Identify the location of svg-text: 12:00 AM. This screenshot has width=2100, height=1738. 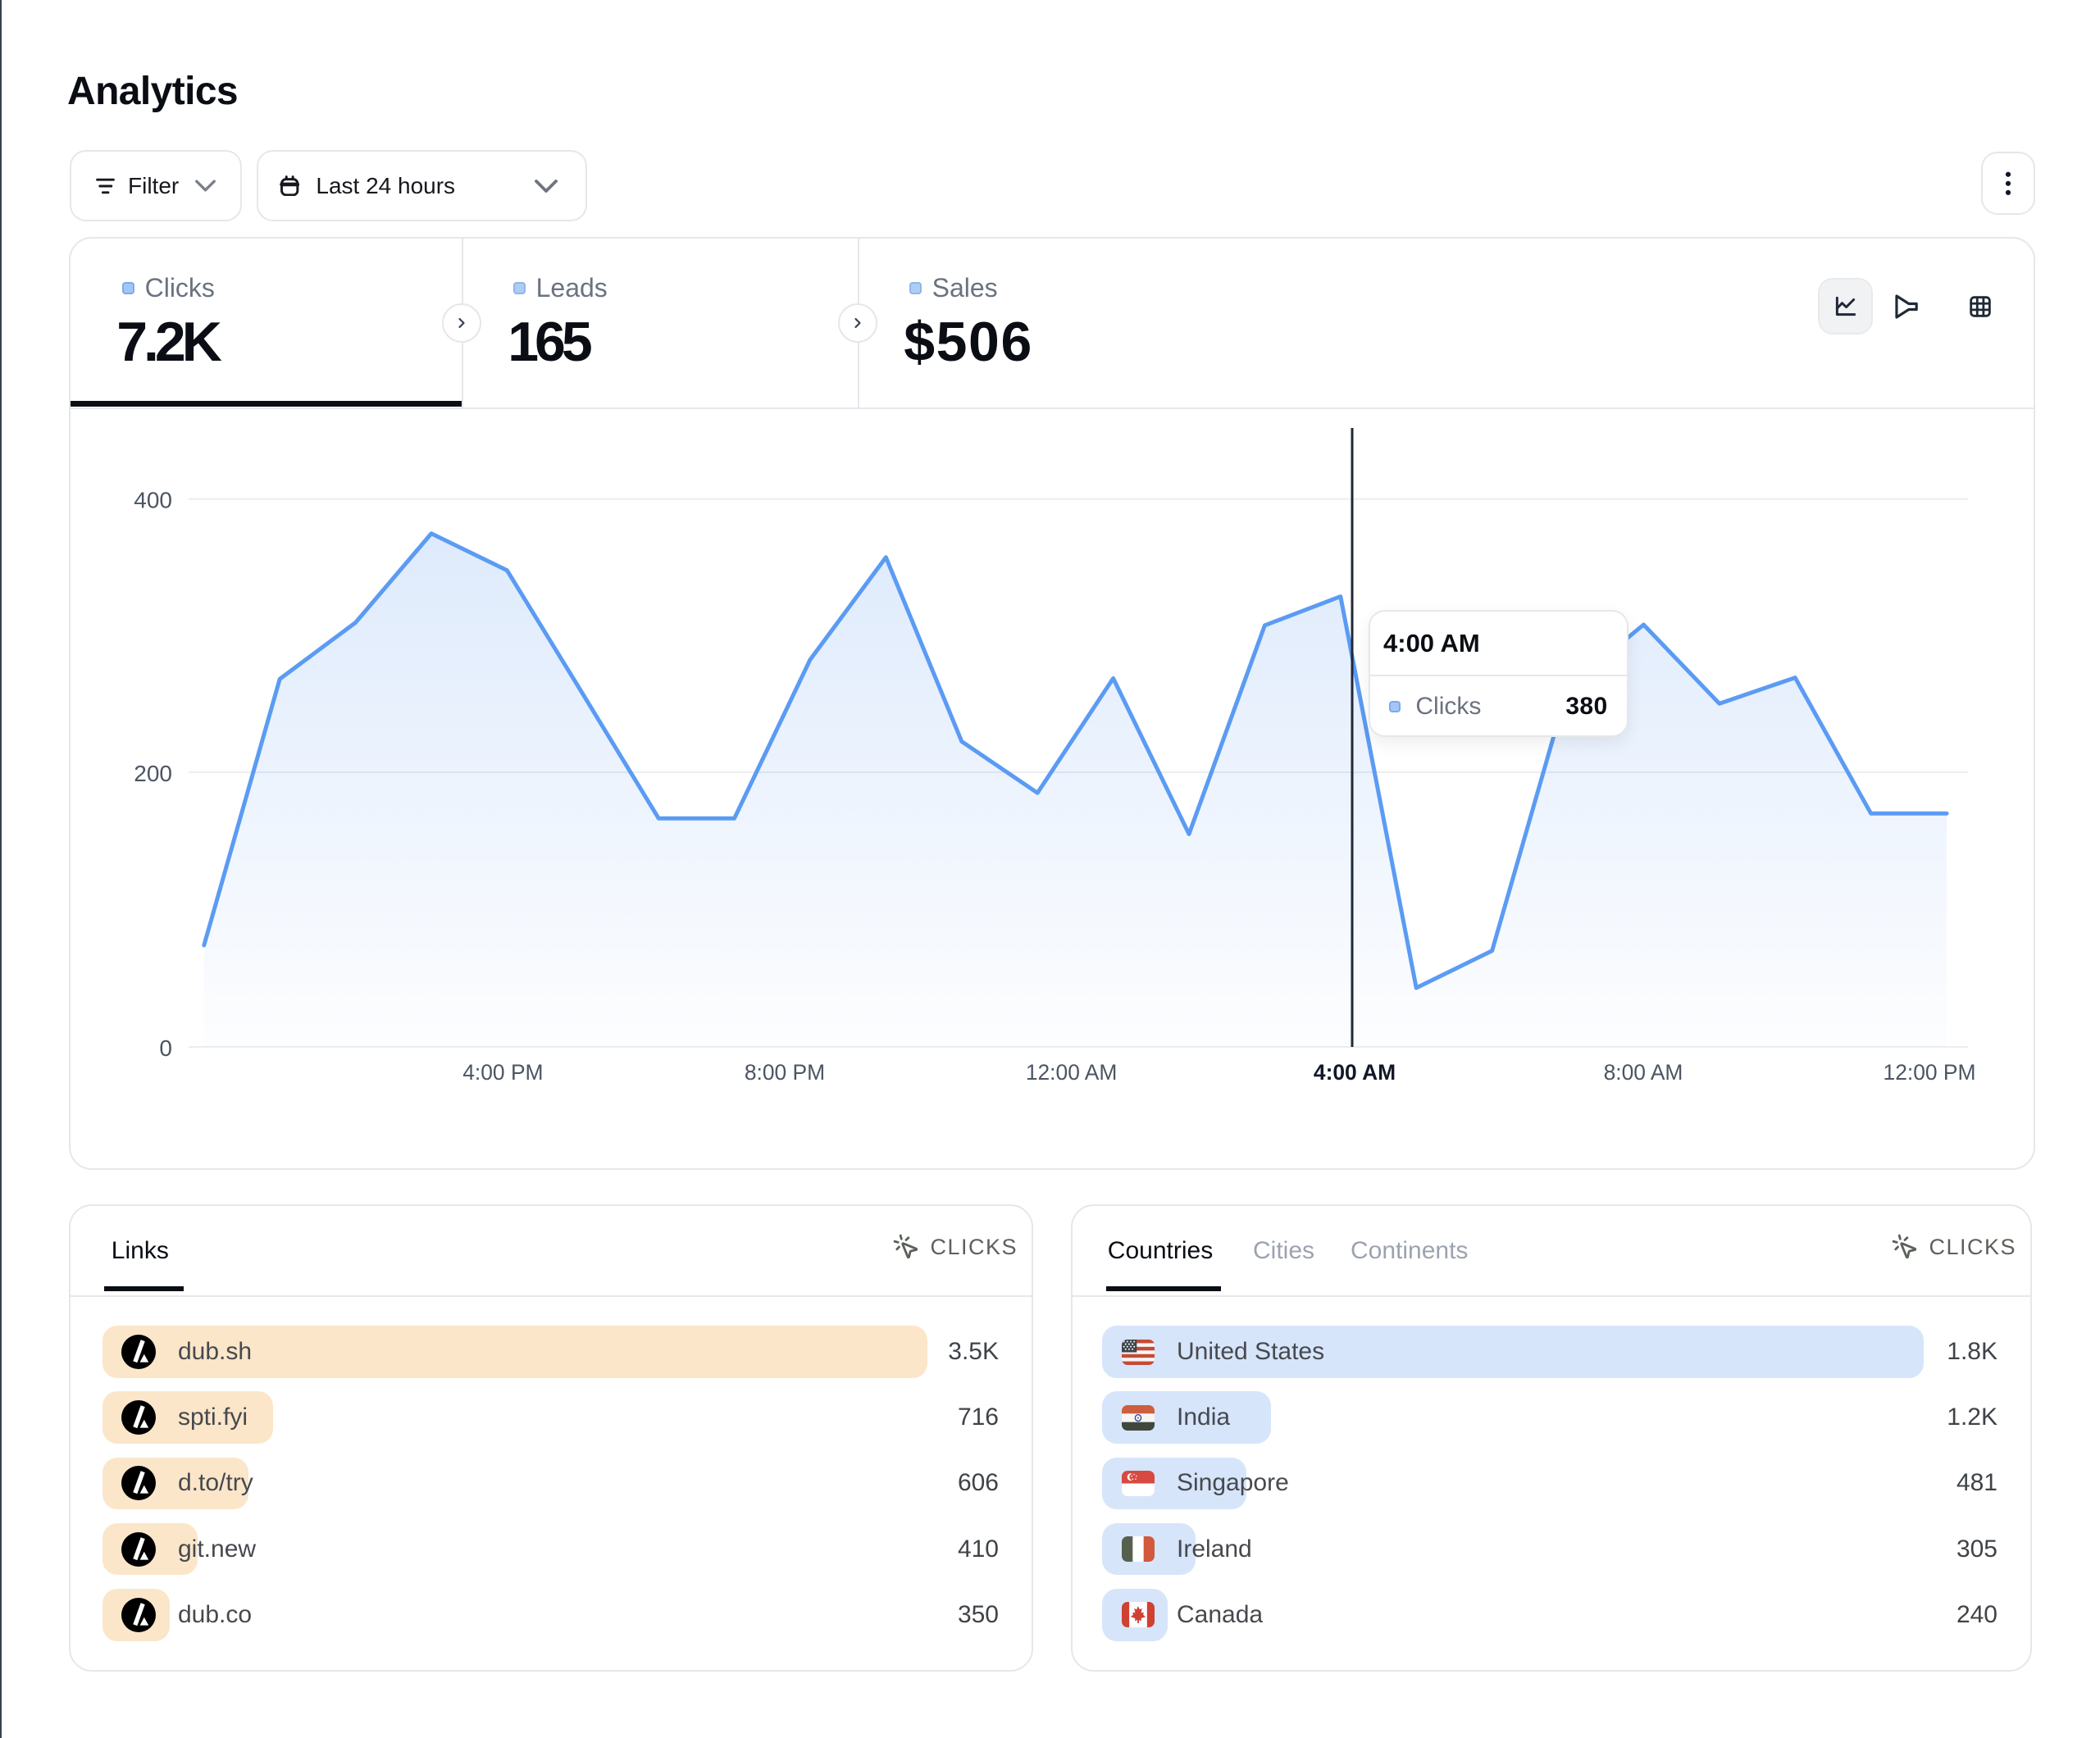
(1072, 1072).